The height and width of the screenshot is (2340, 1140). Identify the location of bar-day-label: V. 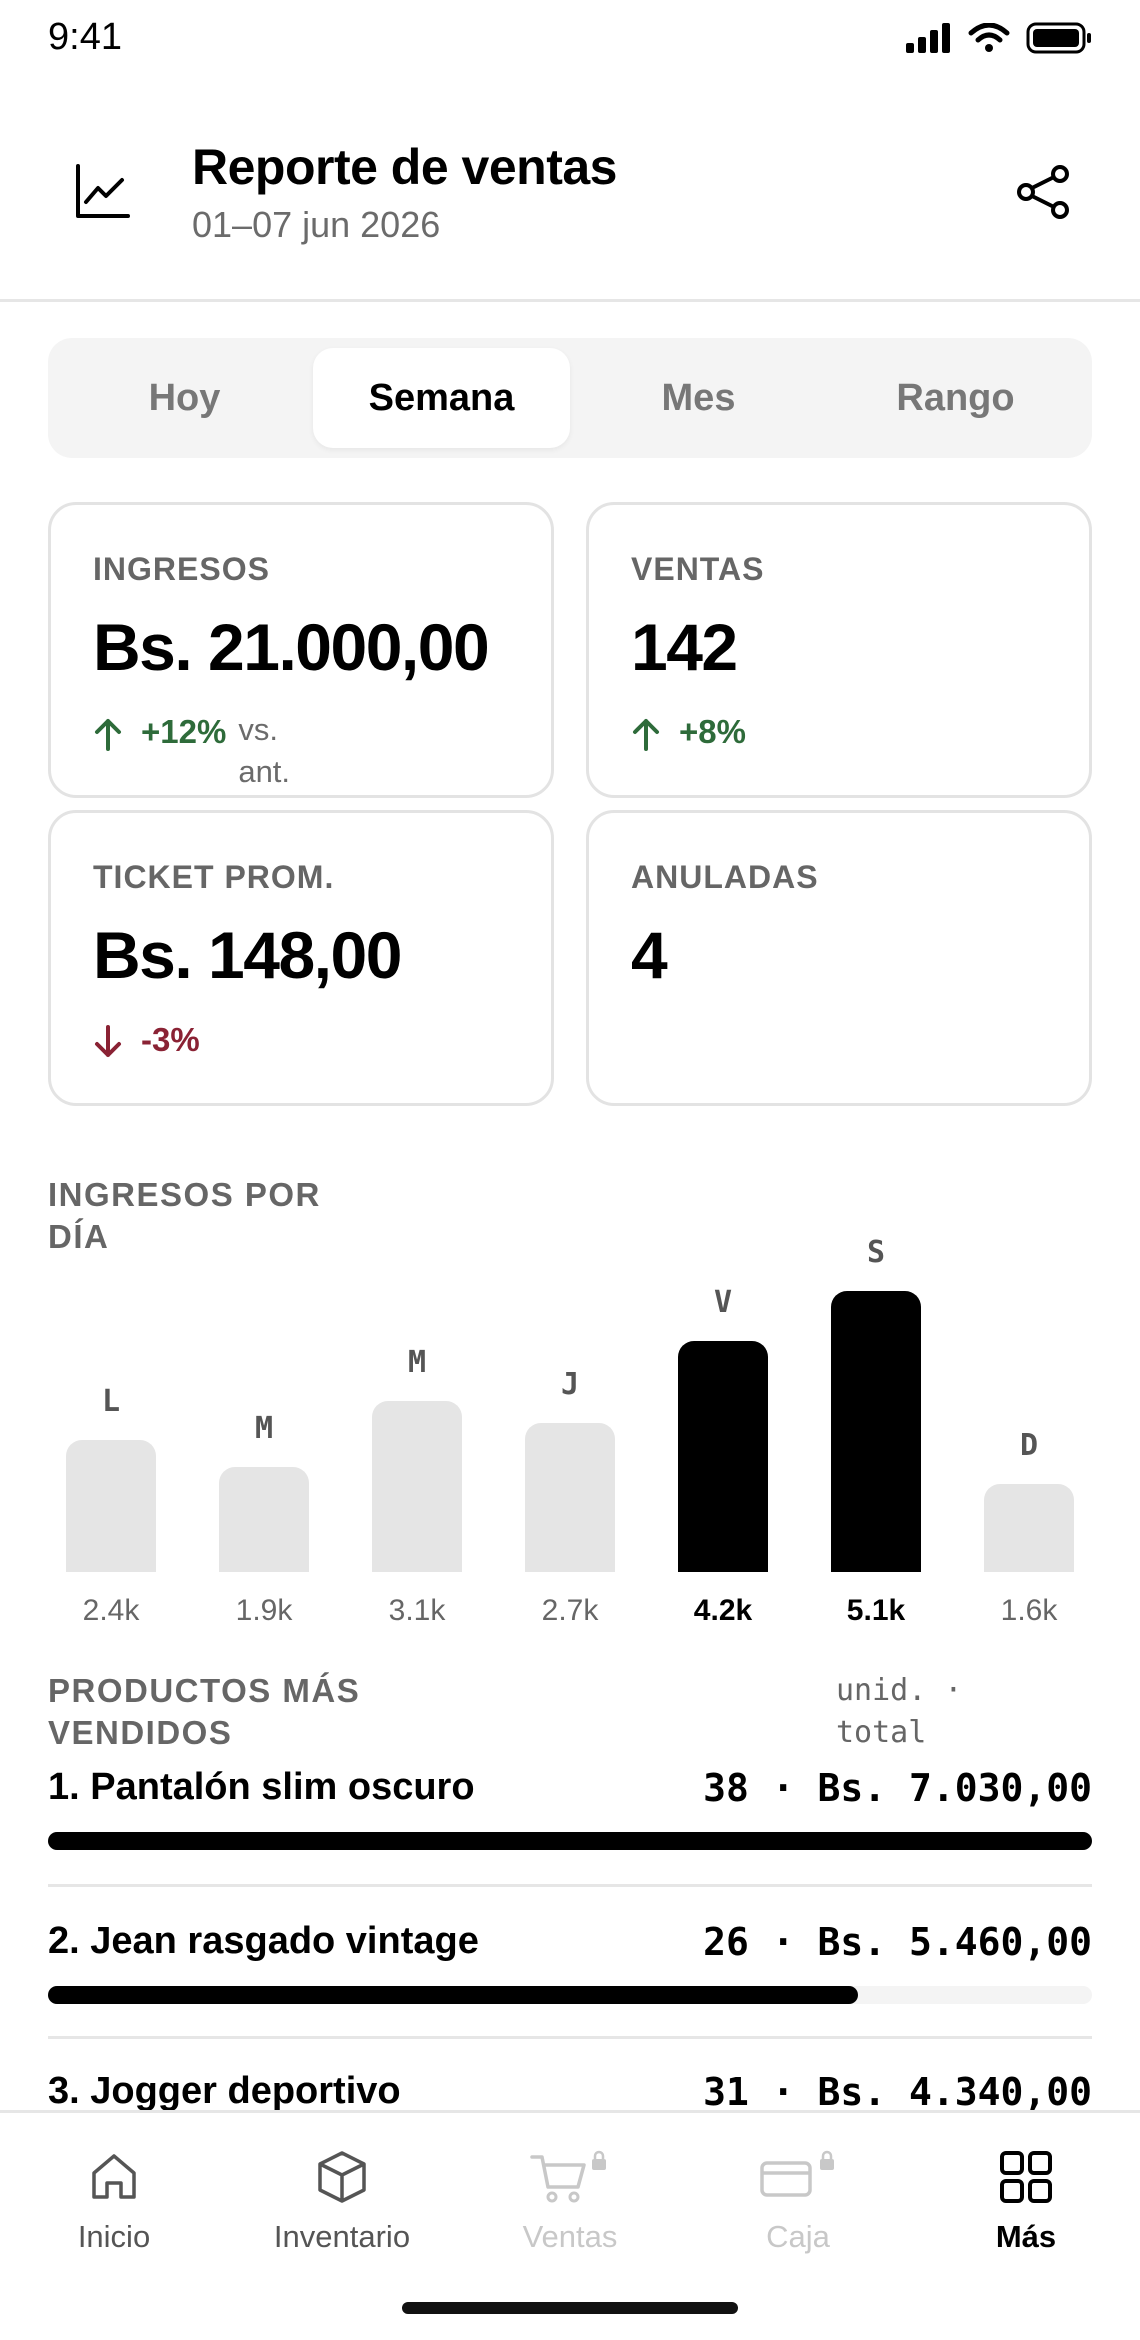
(723, 1302).